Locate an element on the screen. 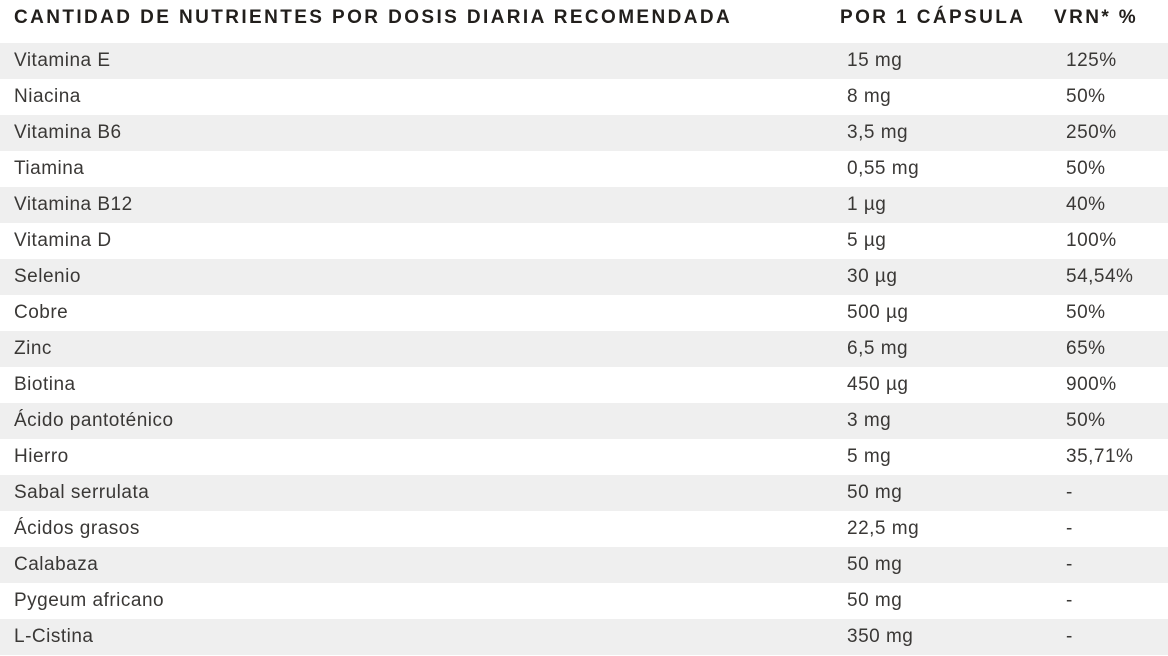 The height and width of the screenshot is (656, 1168). vrn-cell: 125% is located at coordinates (1110, 61).